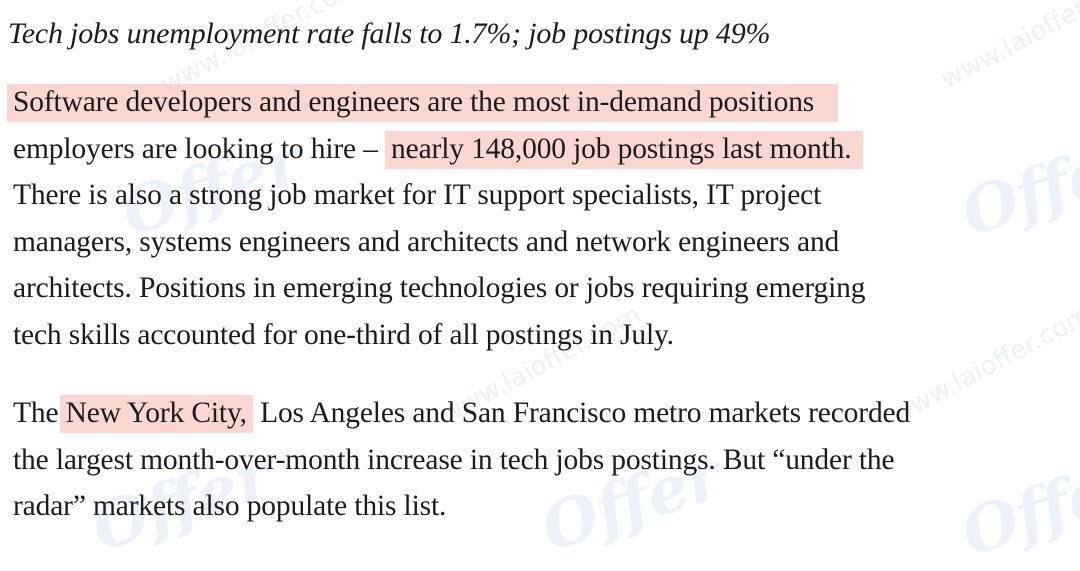 This screenshot has width=1080, height=571. Describe the element at coordinates (199, 148) in the screenshot. I see `text-span: employers are looking to hire –` at that location.